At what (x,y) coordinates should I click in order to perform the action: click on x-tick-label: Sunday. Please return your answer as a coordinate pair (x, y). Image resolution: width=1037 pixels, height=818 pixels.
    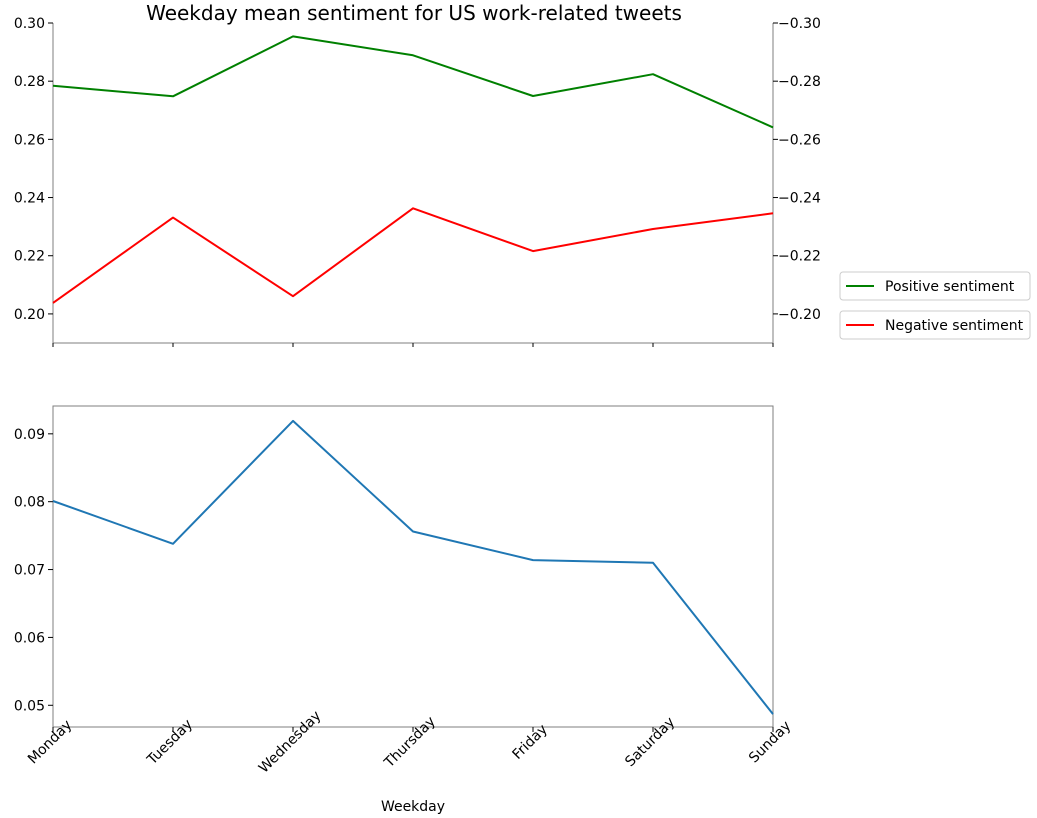
    Looking at the image, I should click on (770, 742).